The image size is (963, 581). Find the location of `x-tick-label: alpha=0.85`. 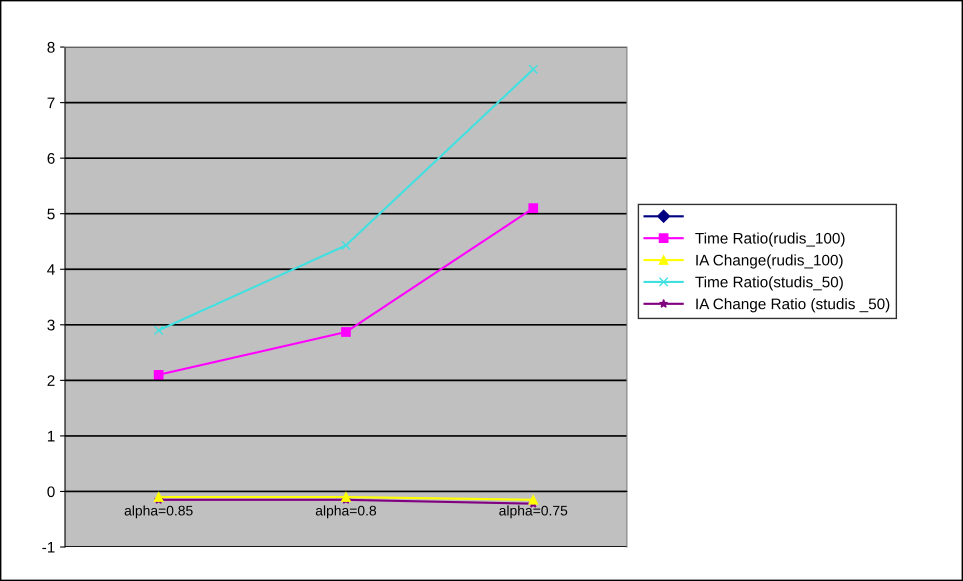

x-tick-label: alpha=0.85 is located at coordinates (158, 511).